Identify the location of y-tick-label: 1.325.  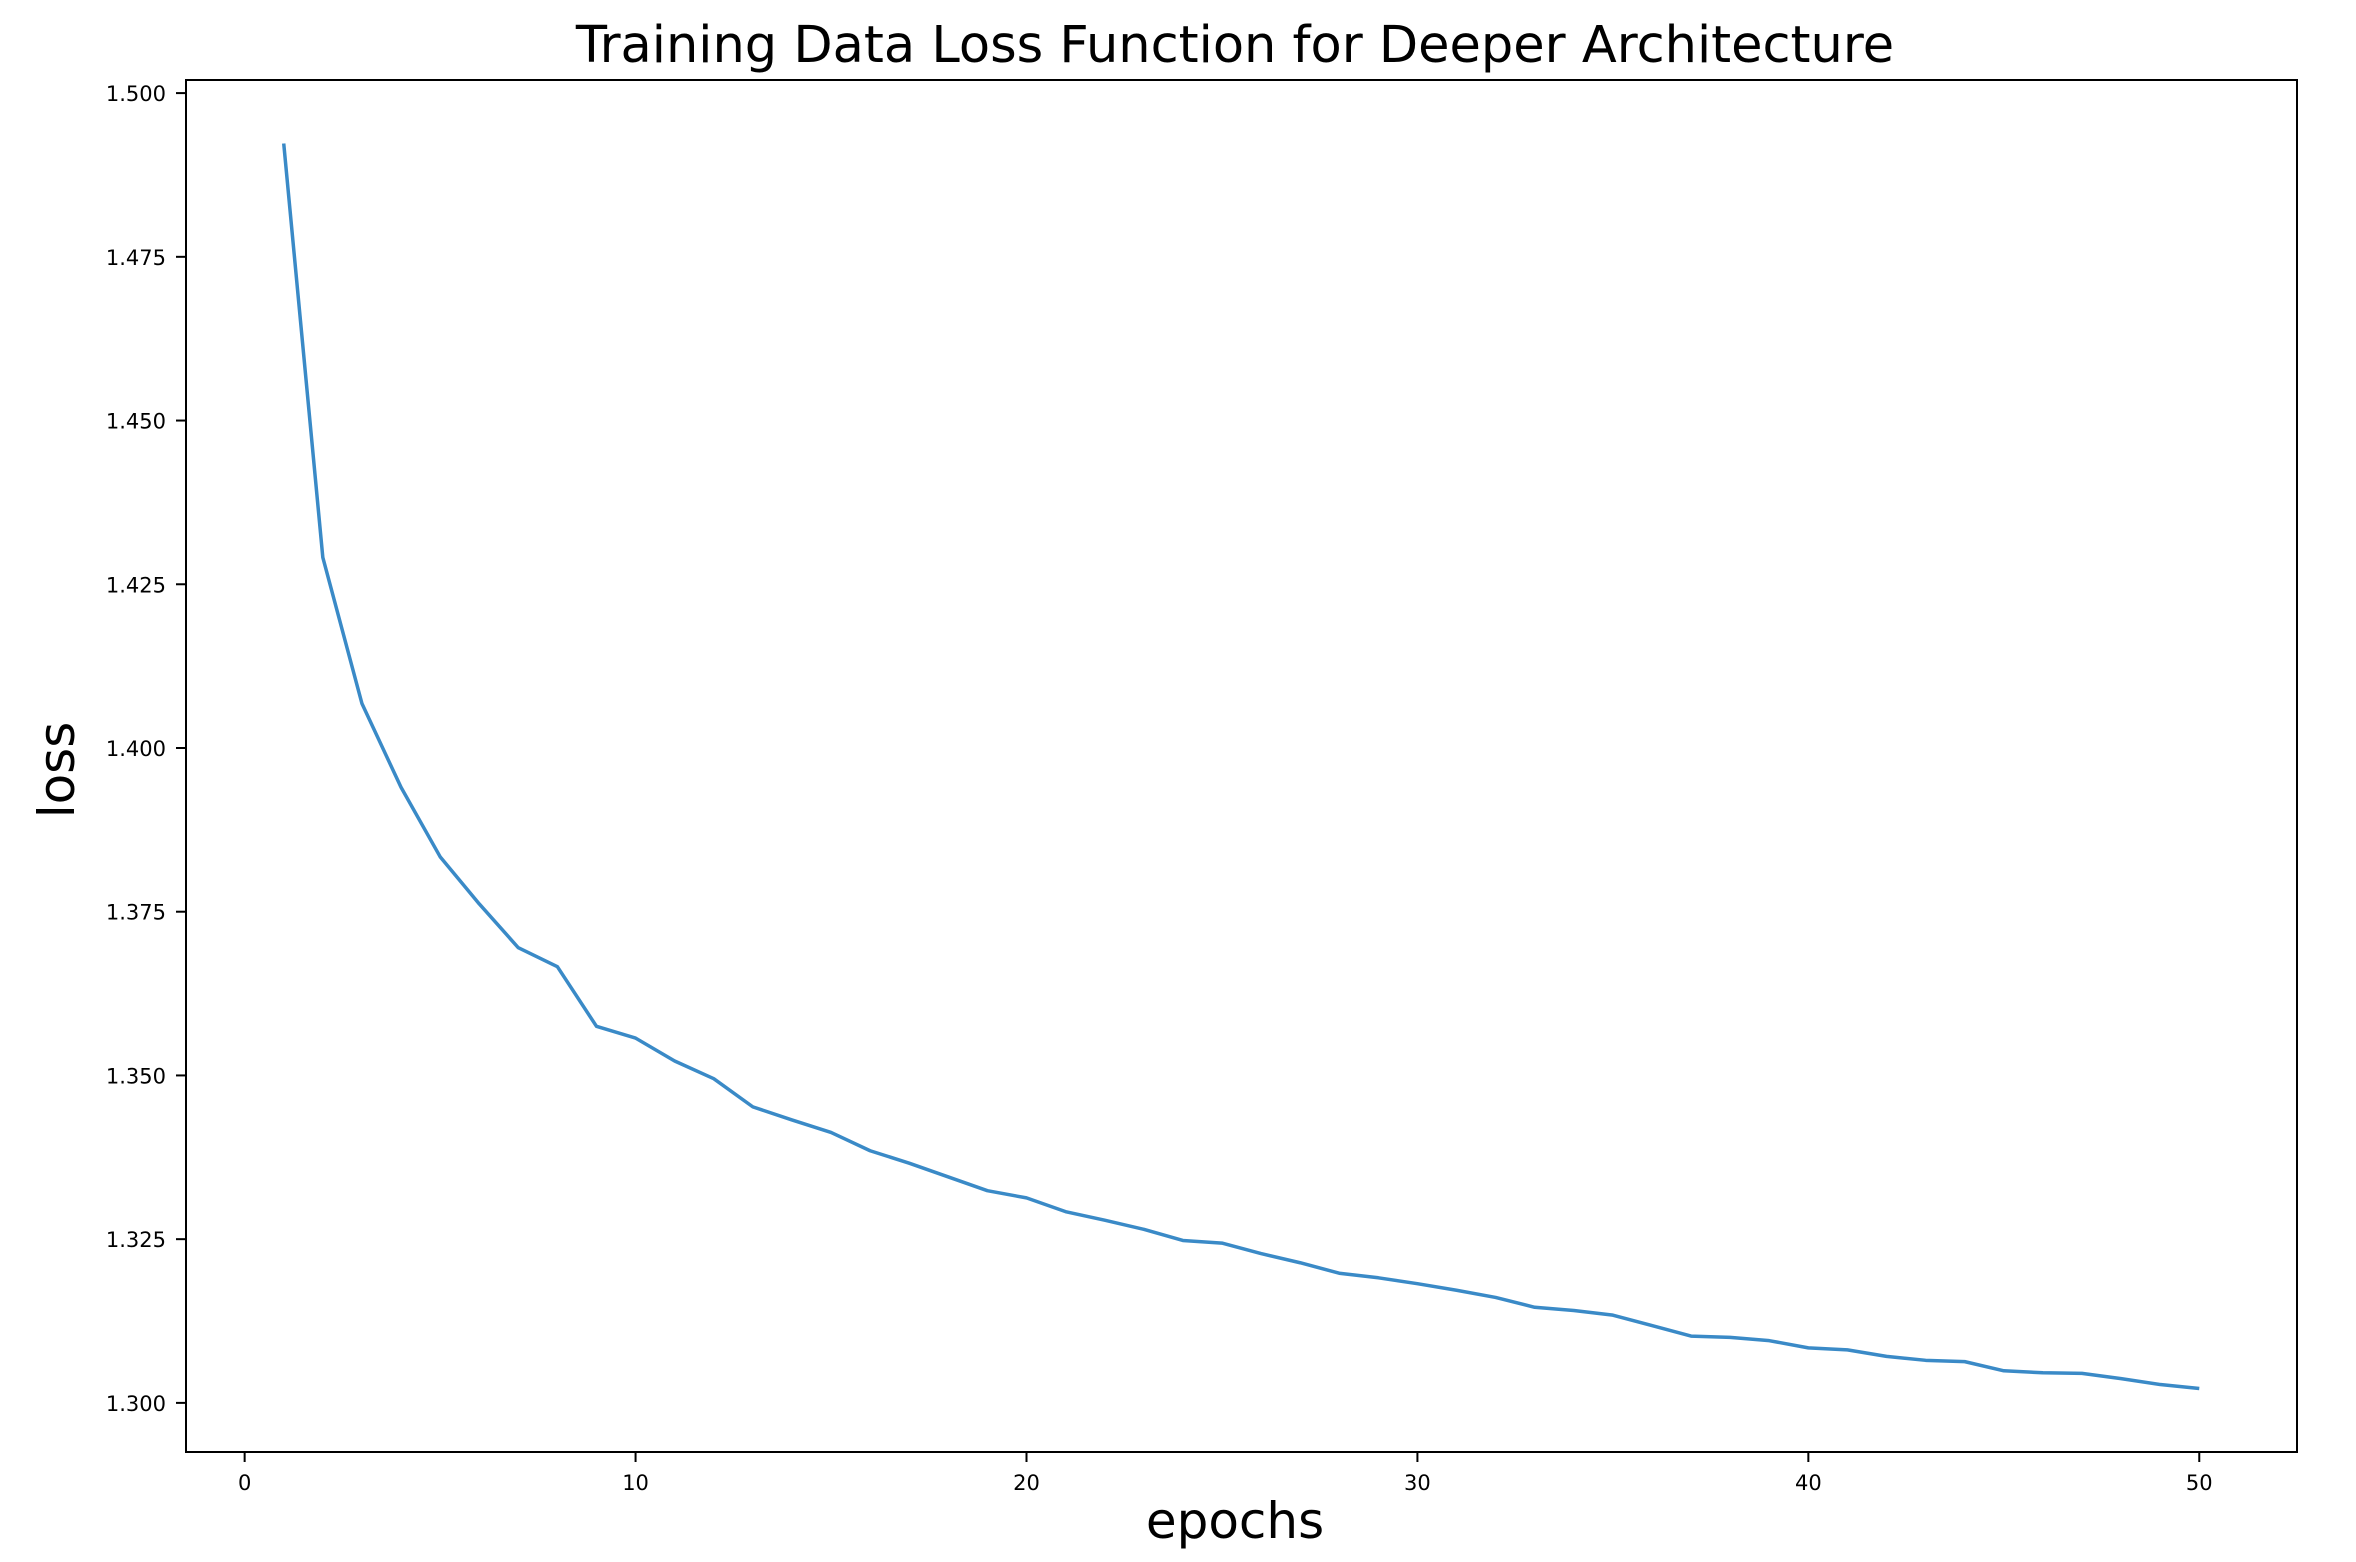
(136, 1240).